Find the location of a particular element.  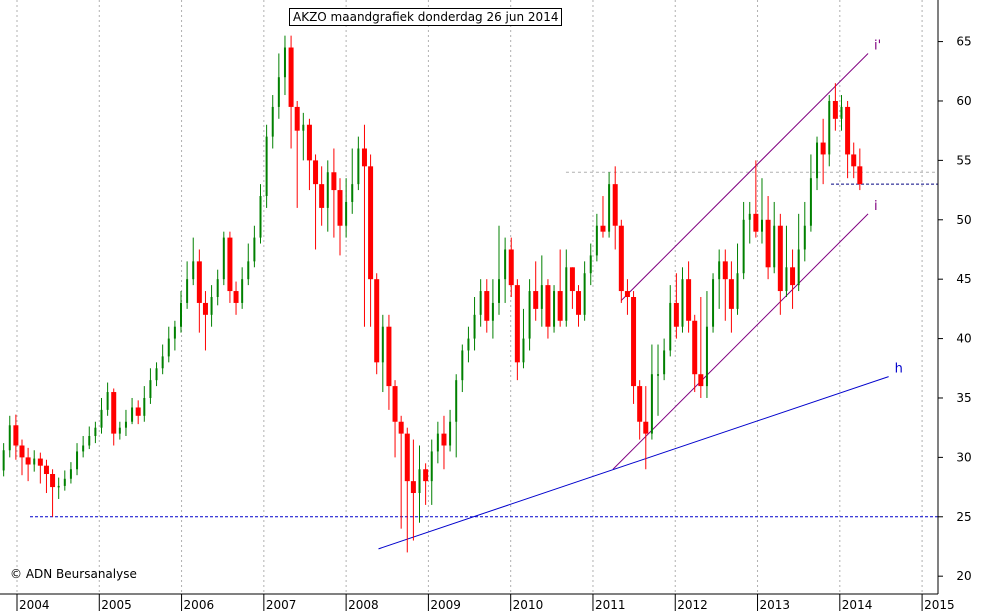

x-tick-label: 2005 is located at coordinates (116, 604).